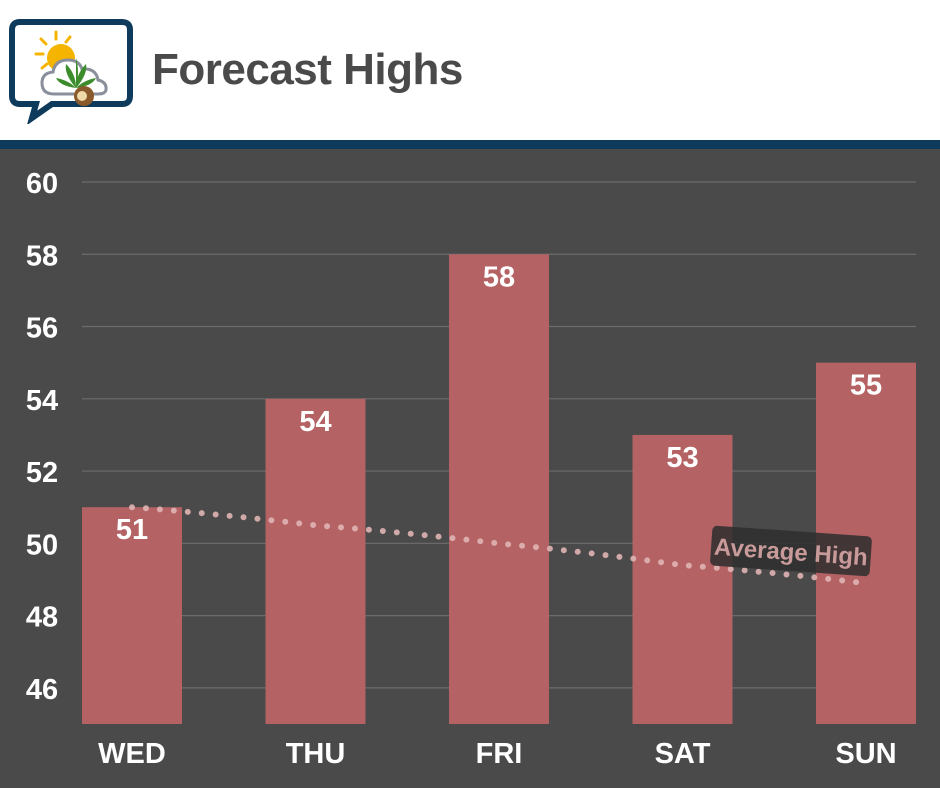 This screenshot has height=788, width=940. What do you see at coordinates (42, 401) in the screenshot?
I see `y-tick-label: 54` at bounding box center [42, 401].